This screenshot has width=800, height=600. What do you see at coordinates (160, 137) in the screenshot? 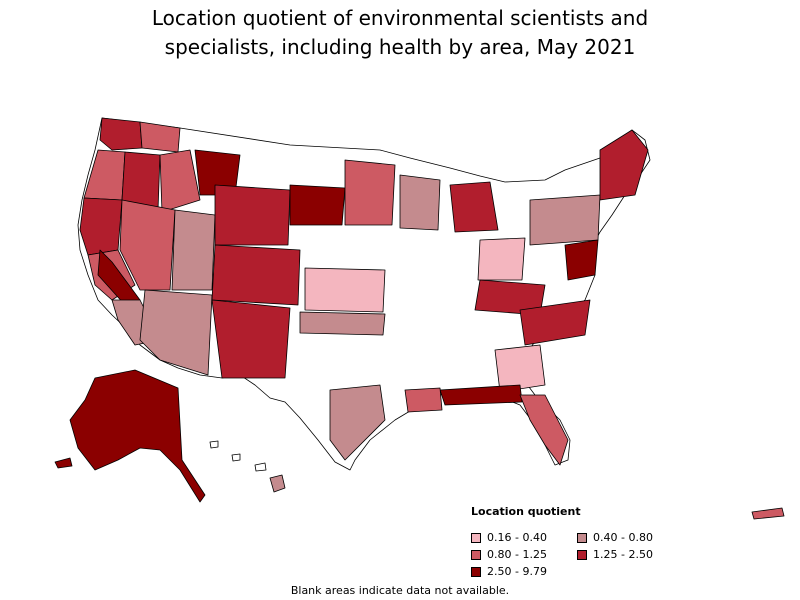
I see `region-washington-east` at bounding box center [160, 137].